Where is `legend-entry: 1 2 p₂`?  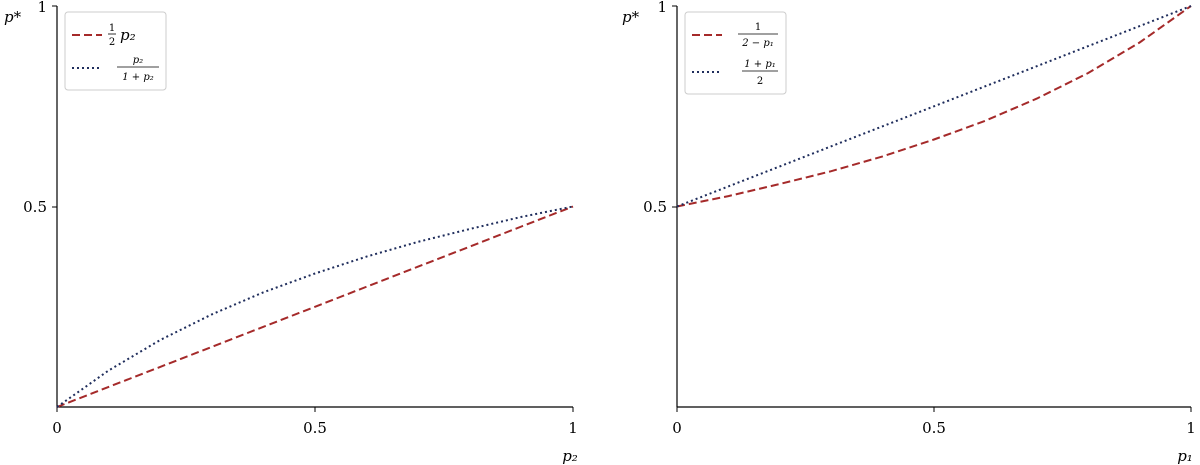
legend-entry: 1 2 p₂ is located at coordinates (104, 35).